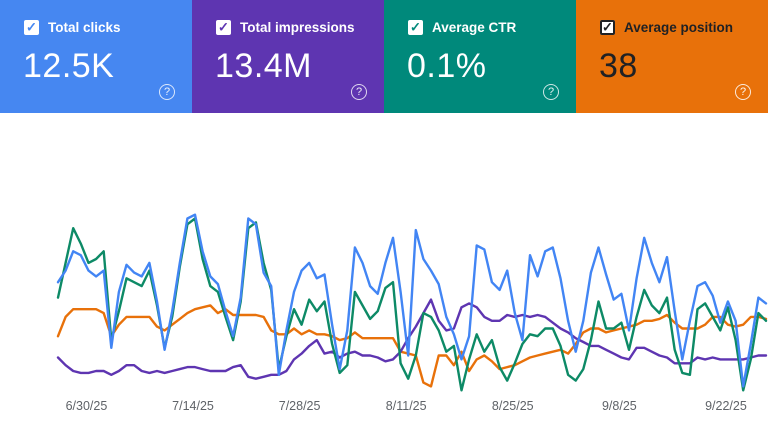 This screenshot has height=428, width=768. I want to click on metric-card-average-ctr: ✓ Average CTR 0.1% ?, so click(480, 56).